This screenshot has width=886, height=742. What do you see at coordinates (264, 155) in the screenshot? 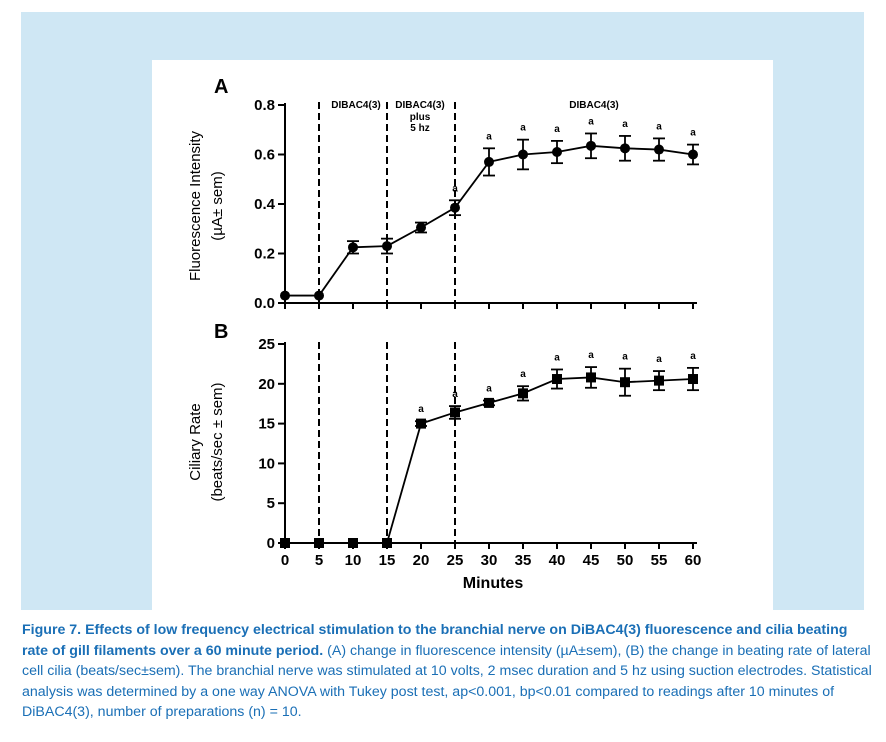
I see `panel-a-y-tick-label: 0.6` at bounding box center [264, 155].